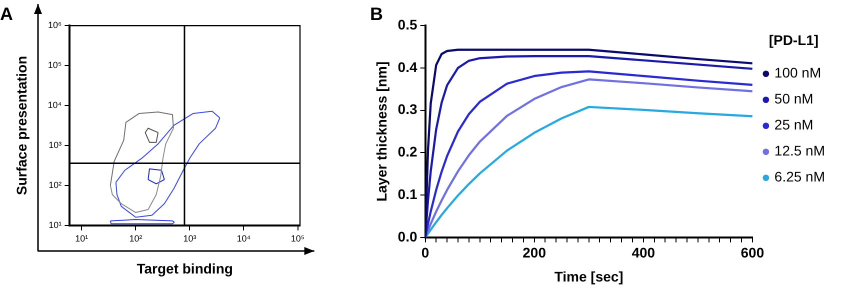  Describe the element at coordinates (589, 276) in the screenshot. I see `x-axis-title: Time [sec]` at that location.